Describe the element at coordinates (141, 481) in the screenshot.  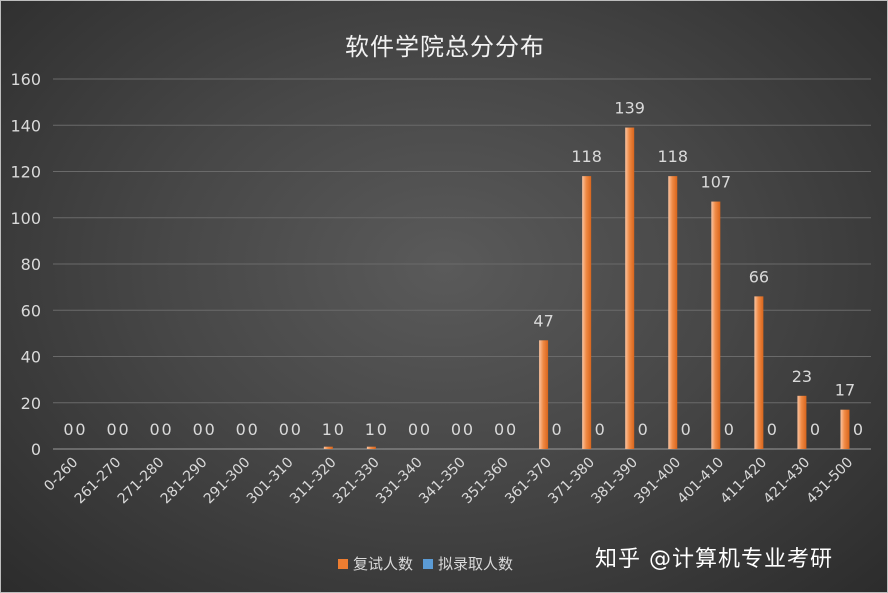
I see `x-tick-label: 271-280` at that location.